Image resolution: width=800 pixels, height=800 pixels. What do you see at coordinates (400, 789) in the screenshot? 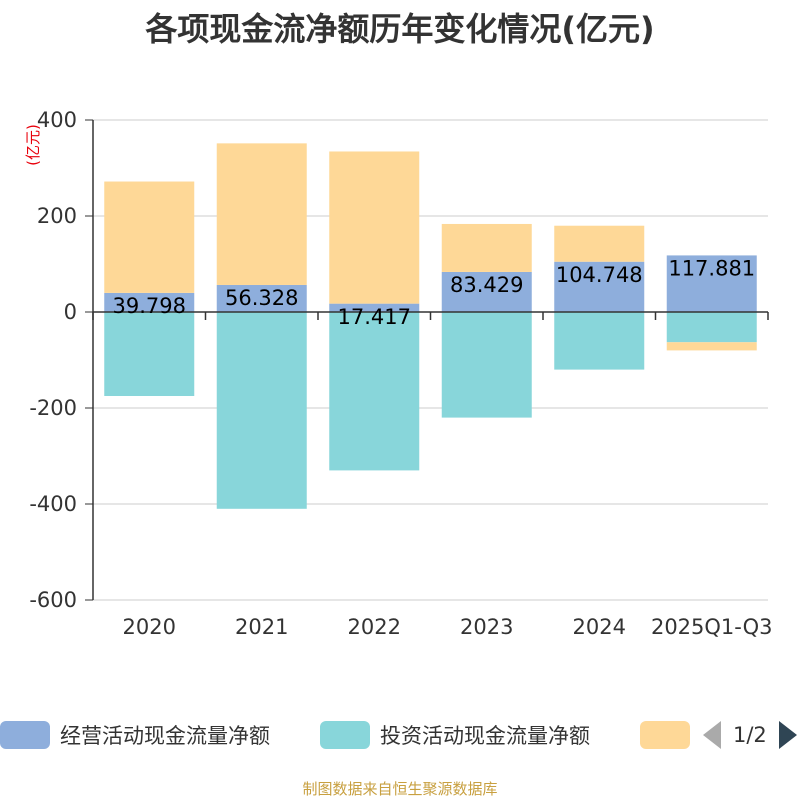
I see `data-source-note: 制图数据来自恒生聚源数据库` at bounding box center [400, 789].